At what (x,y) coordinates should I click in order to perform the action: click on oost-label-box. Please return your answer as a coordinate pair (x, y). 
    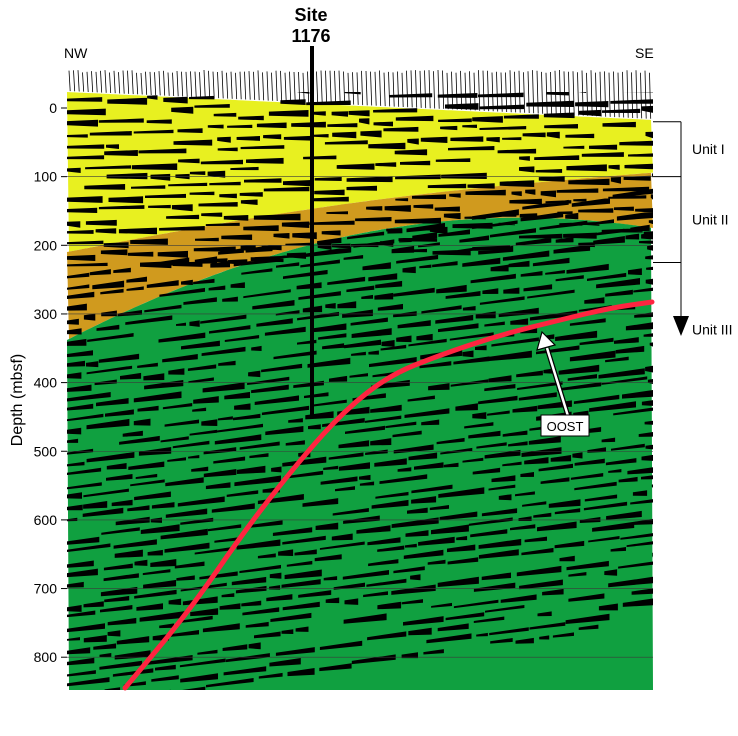
    Looking at the image, I should click on (565, 425).